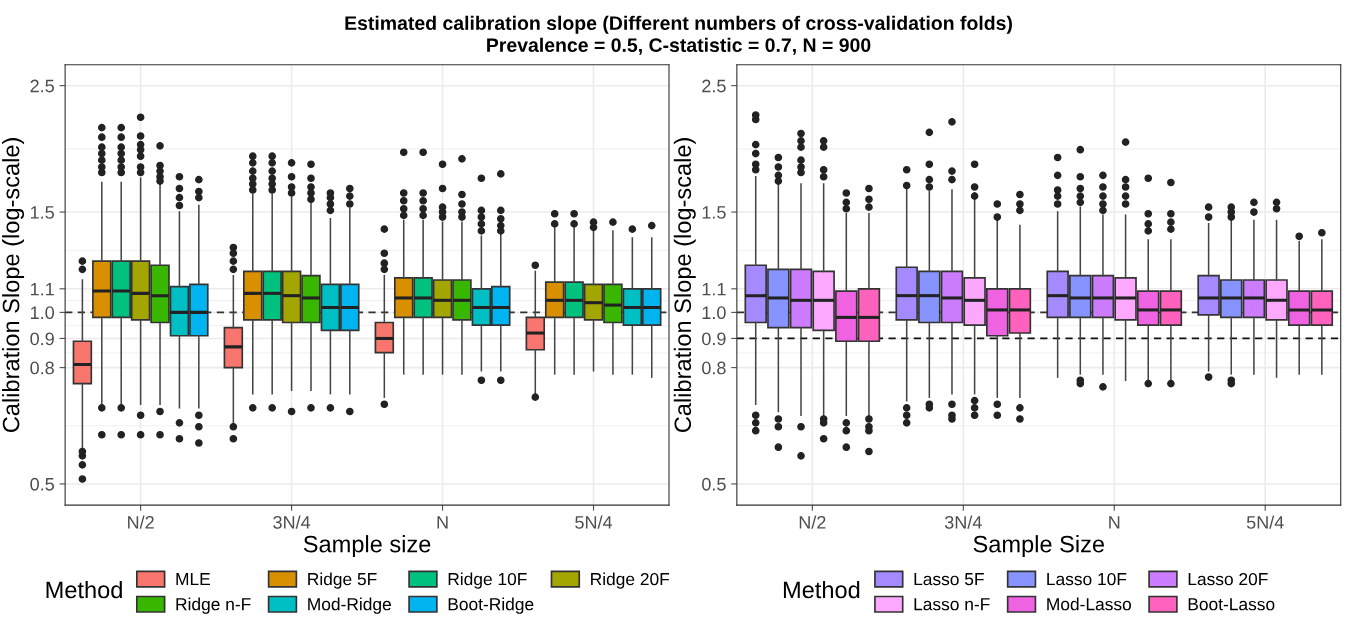 This screenshot has width=1357, height=629. What do you see at coordinates (1228, 579) in the screenshot?
I see `legend-label: Lasso 20F` at bounding box center [1228, 579].